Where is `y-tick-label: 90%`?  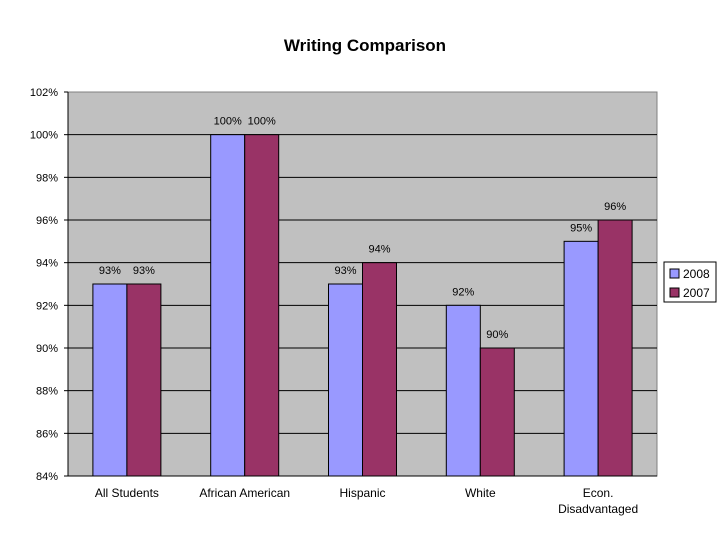
y-tick-label: 90% is located at coordinates (47, 349).